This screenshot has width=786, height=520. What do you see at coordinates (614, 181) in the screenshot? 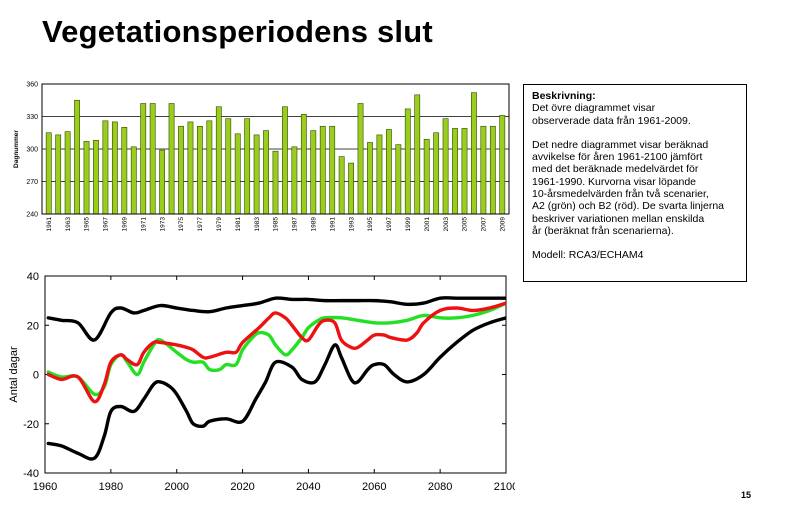
I see `description-paragraph-2-line: 1961-1990. Kurvorna visar löpande` at bounding box center [614, 181].